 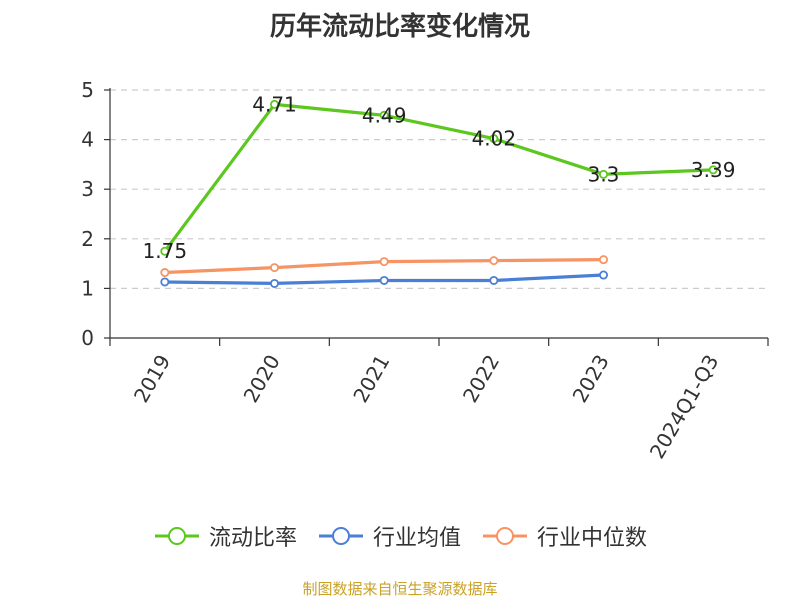 I want to click on chart-title: 历年流动比率变化情况, so click(x=399, y=27).